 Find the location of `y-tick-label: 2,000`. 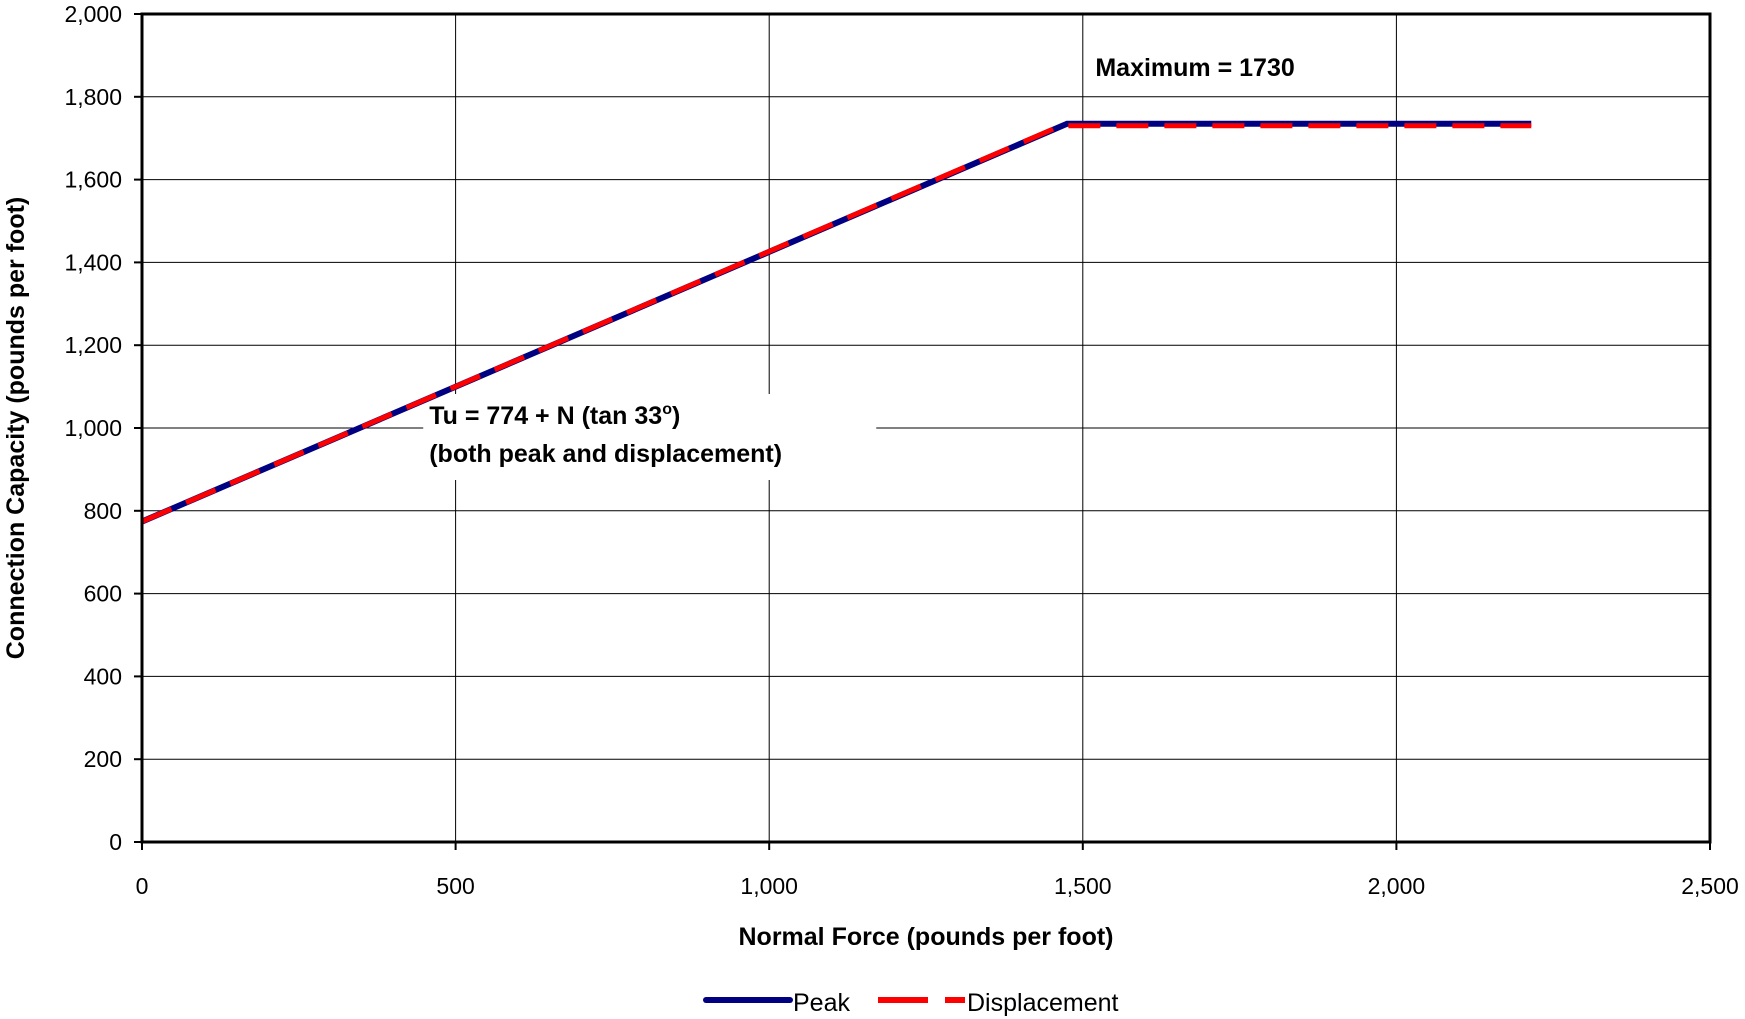

y-tick-label: 2,000 is located at coordinates (93, 14).